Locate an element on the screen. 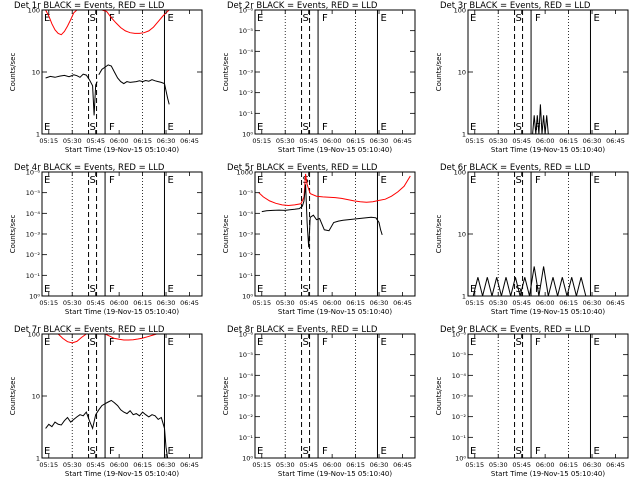  y-tick-label: 10 is located at coordinates (462, 73).